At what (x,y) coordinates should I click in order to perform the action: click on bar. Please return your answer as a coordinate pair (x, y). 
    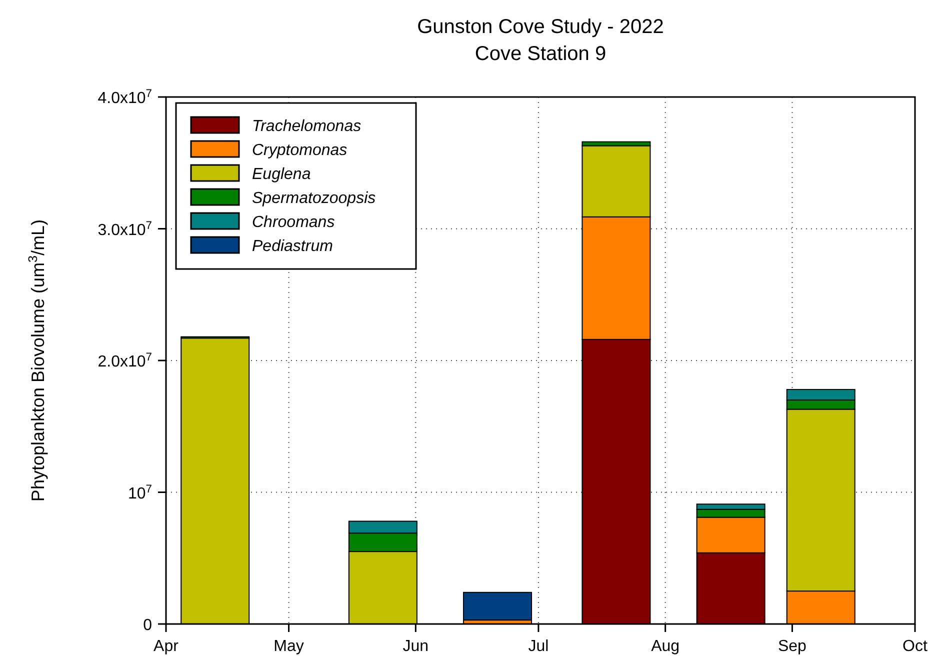
    Looking at the image, I should click on (497, 606).